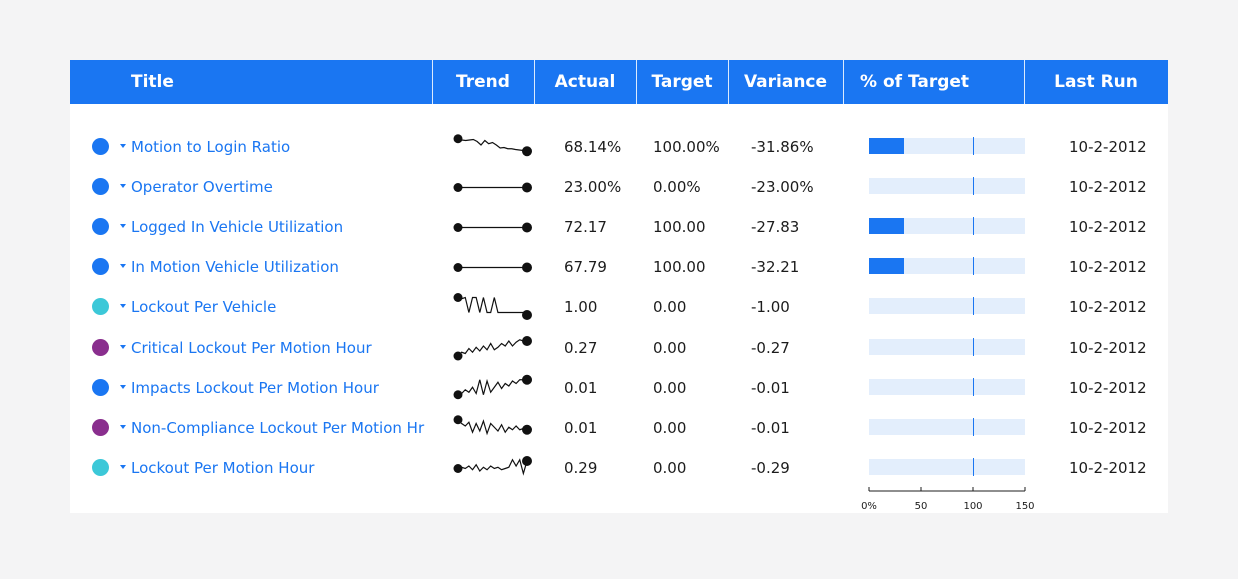  I want to click on pct-target-axis: 0% 50 100 150, so click(948, 499).